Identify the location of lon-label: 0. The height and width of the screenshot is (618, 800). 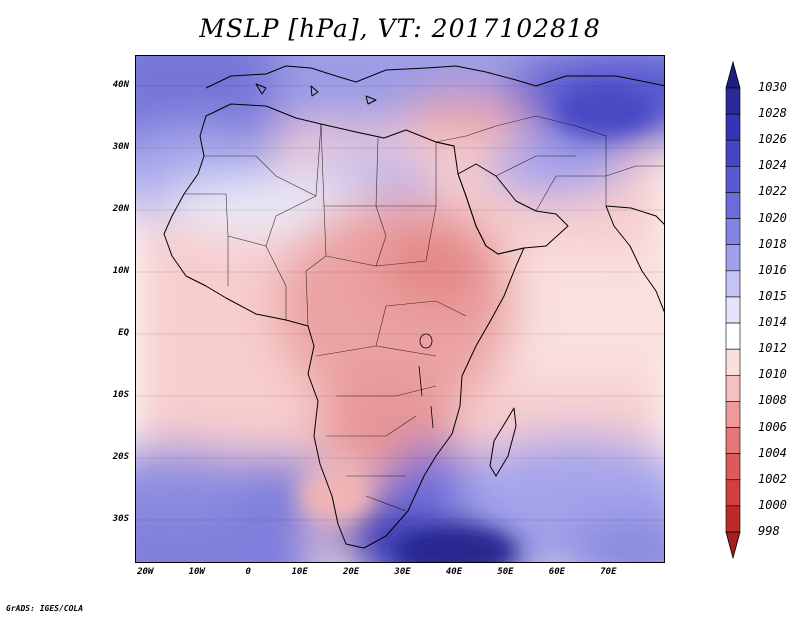
(248, 572).